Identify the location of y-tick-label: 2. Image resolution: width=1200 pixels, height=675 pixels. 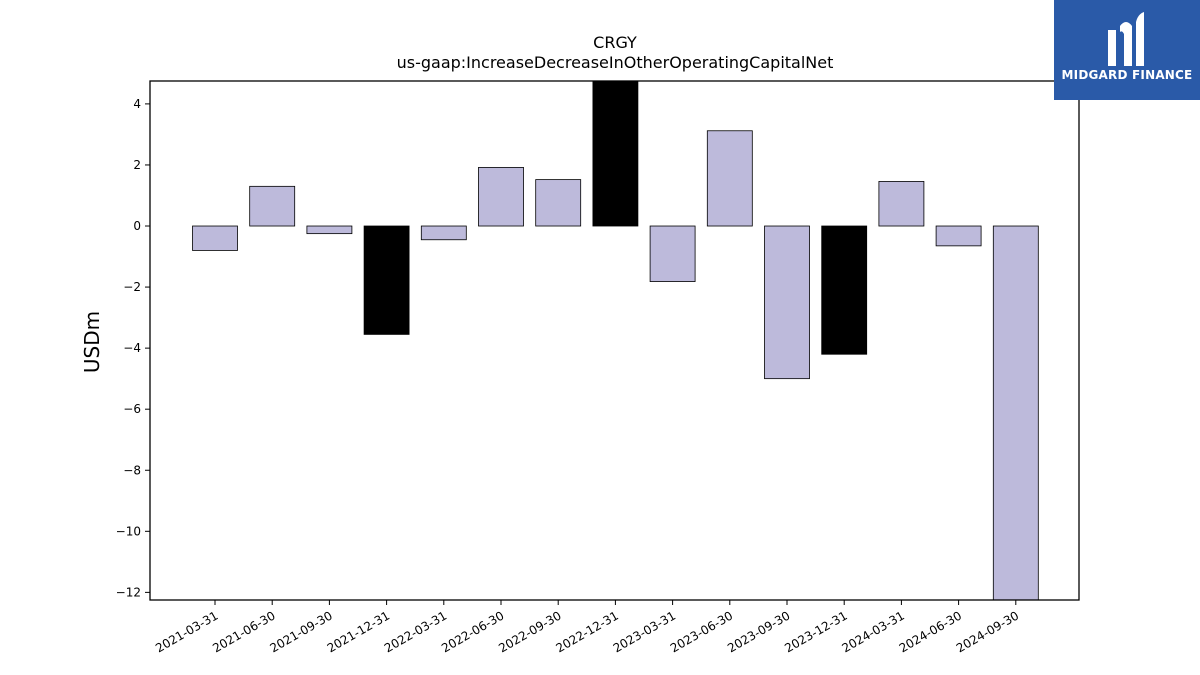
(137, 165).